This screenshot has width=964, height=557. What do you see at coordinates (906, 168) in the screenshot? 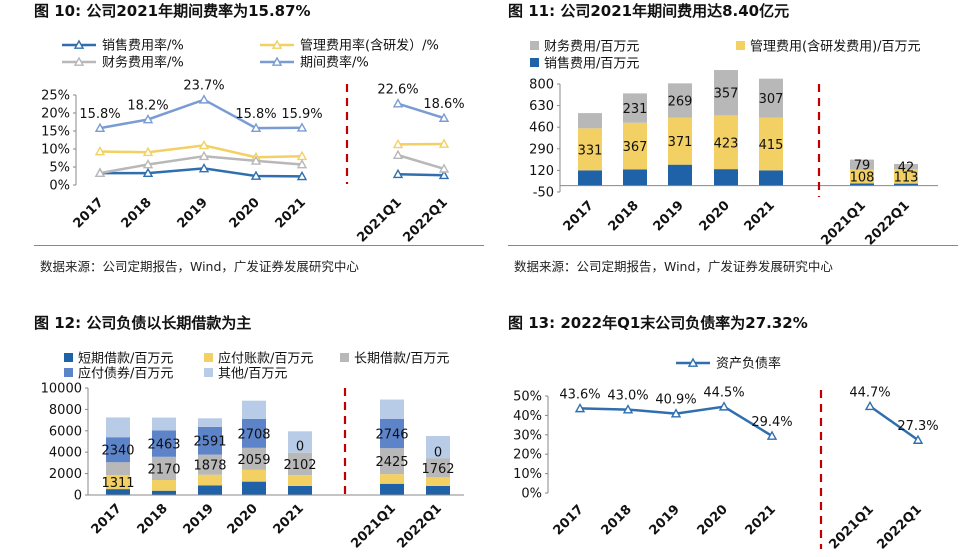
I see `data-label: 42` at bounding box center [906, 168].